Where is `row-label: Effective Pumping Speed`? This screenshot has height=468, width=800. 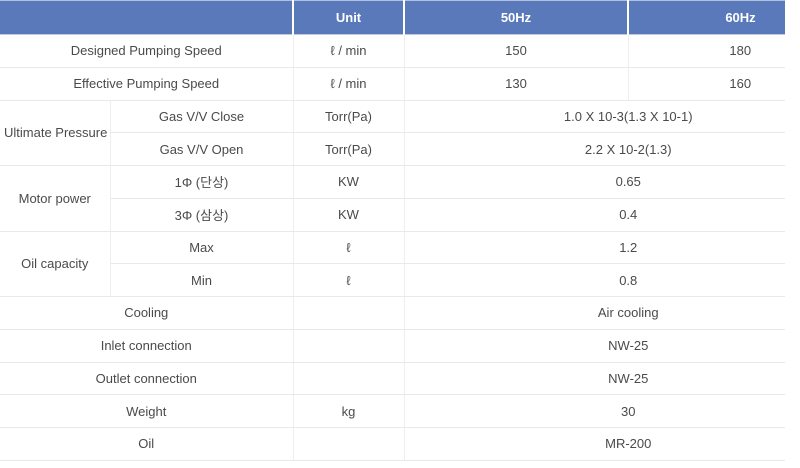
row-label: Effective Pumping Speed is located at coordinates (147, 84).